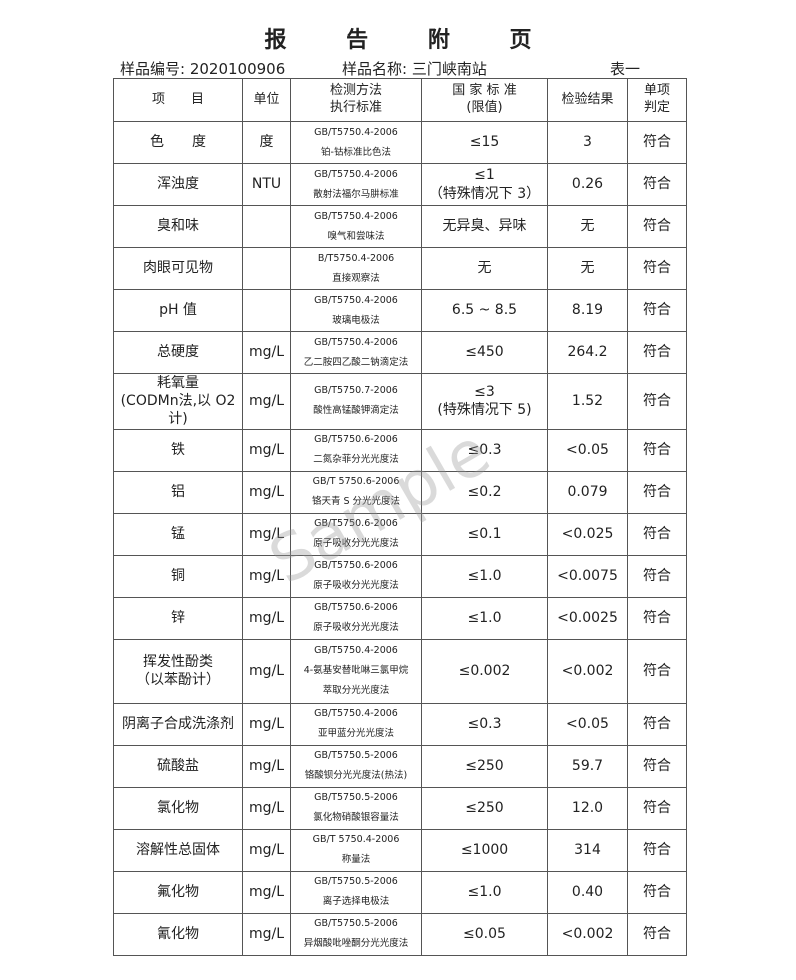 This screenshot has width=796, height=980. What do you see at coordinates (414, 69) in the screenshot?
I see `sample-name: 样品名称: 三门峡南站` at bounding box center [414, 69].